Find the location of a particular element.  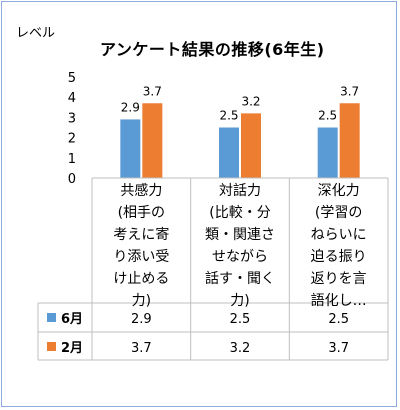

legend-key-february is located at coordinates (51, 346).